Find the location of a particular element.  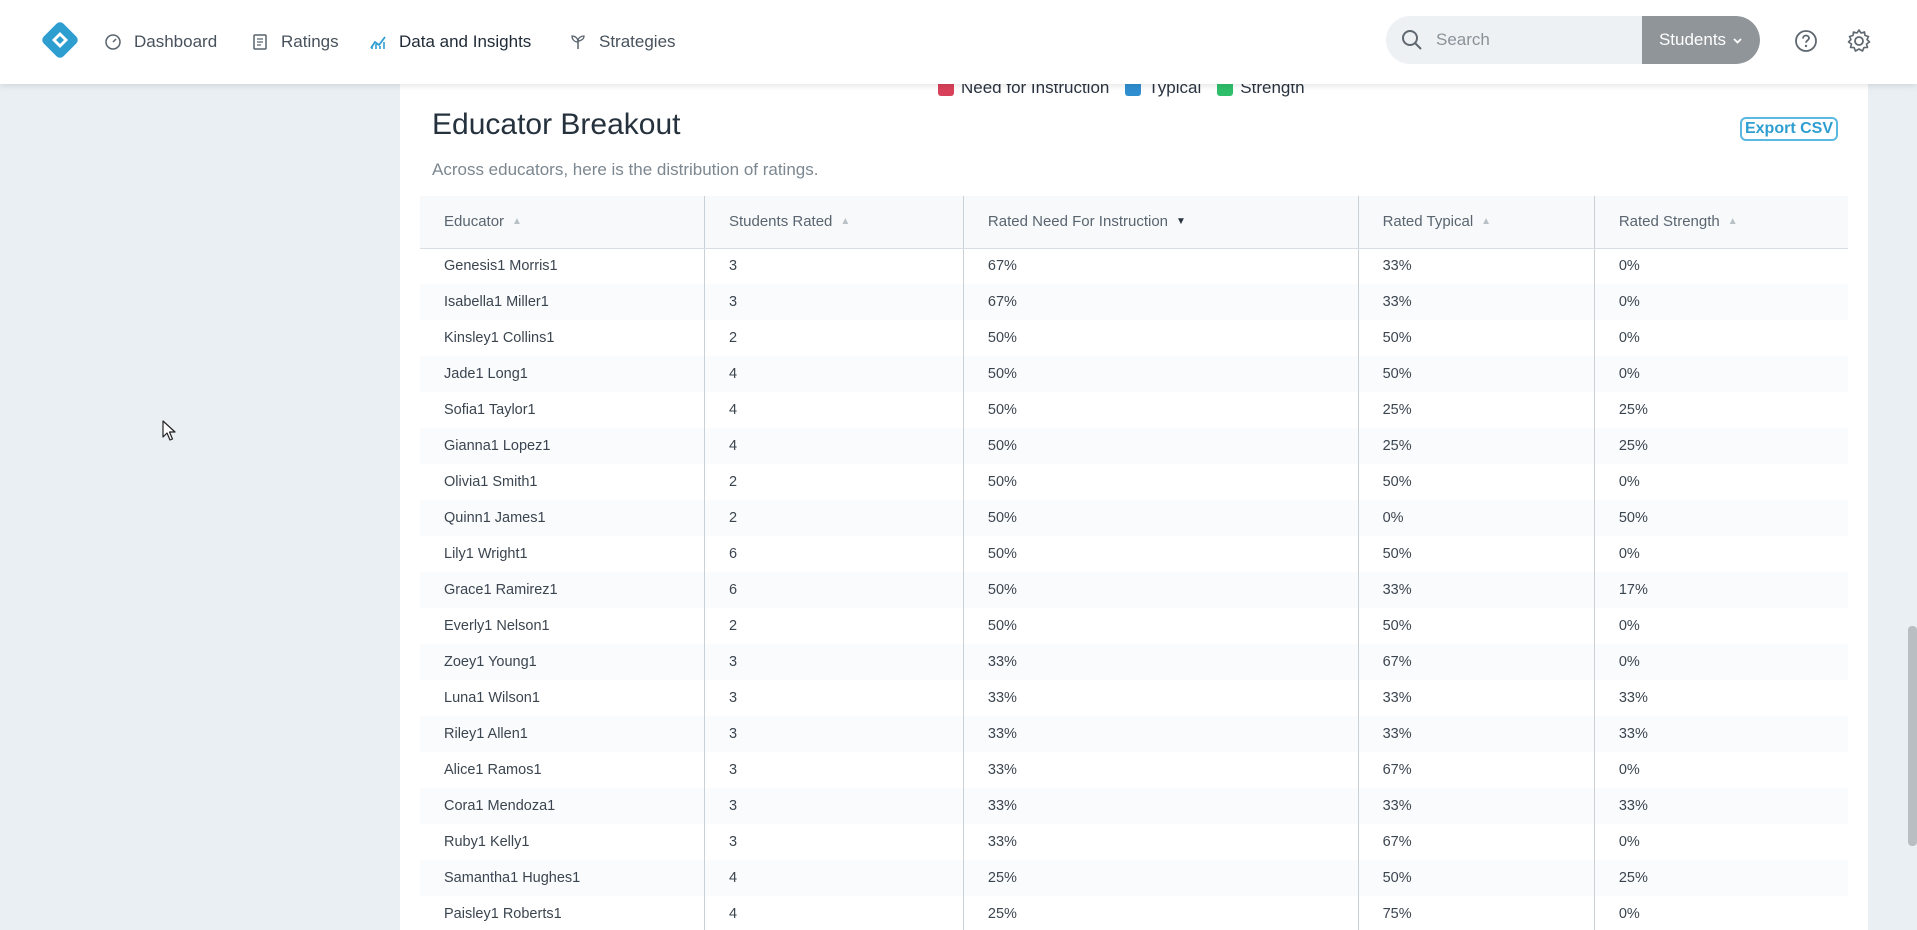

table-row: Genesis1 Morris1 3 67% 33% 0% is located at coordinates (1134, 266).